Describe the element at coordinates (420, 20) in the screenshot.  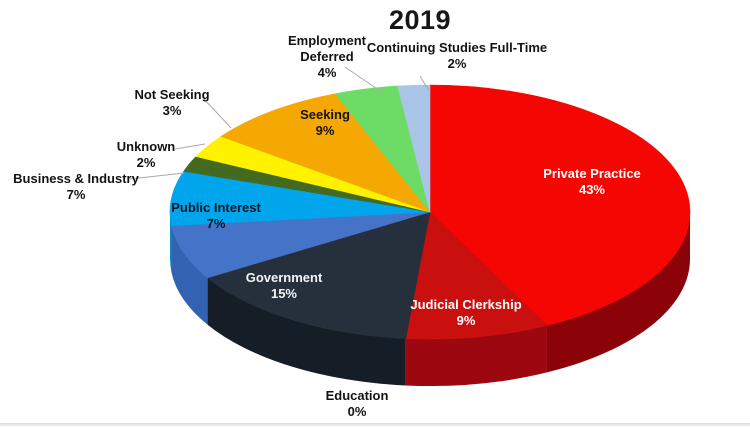
I see `chart-title: 2019` at that location.